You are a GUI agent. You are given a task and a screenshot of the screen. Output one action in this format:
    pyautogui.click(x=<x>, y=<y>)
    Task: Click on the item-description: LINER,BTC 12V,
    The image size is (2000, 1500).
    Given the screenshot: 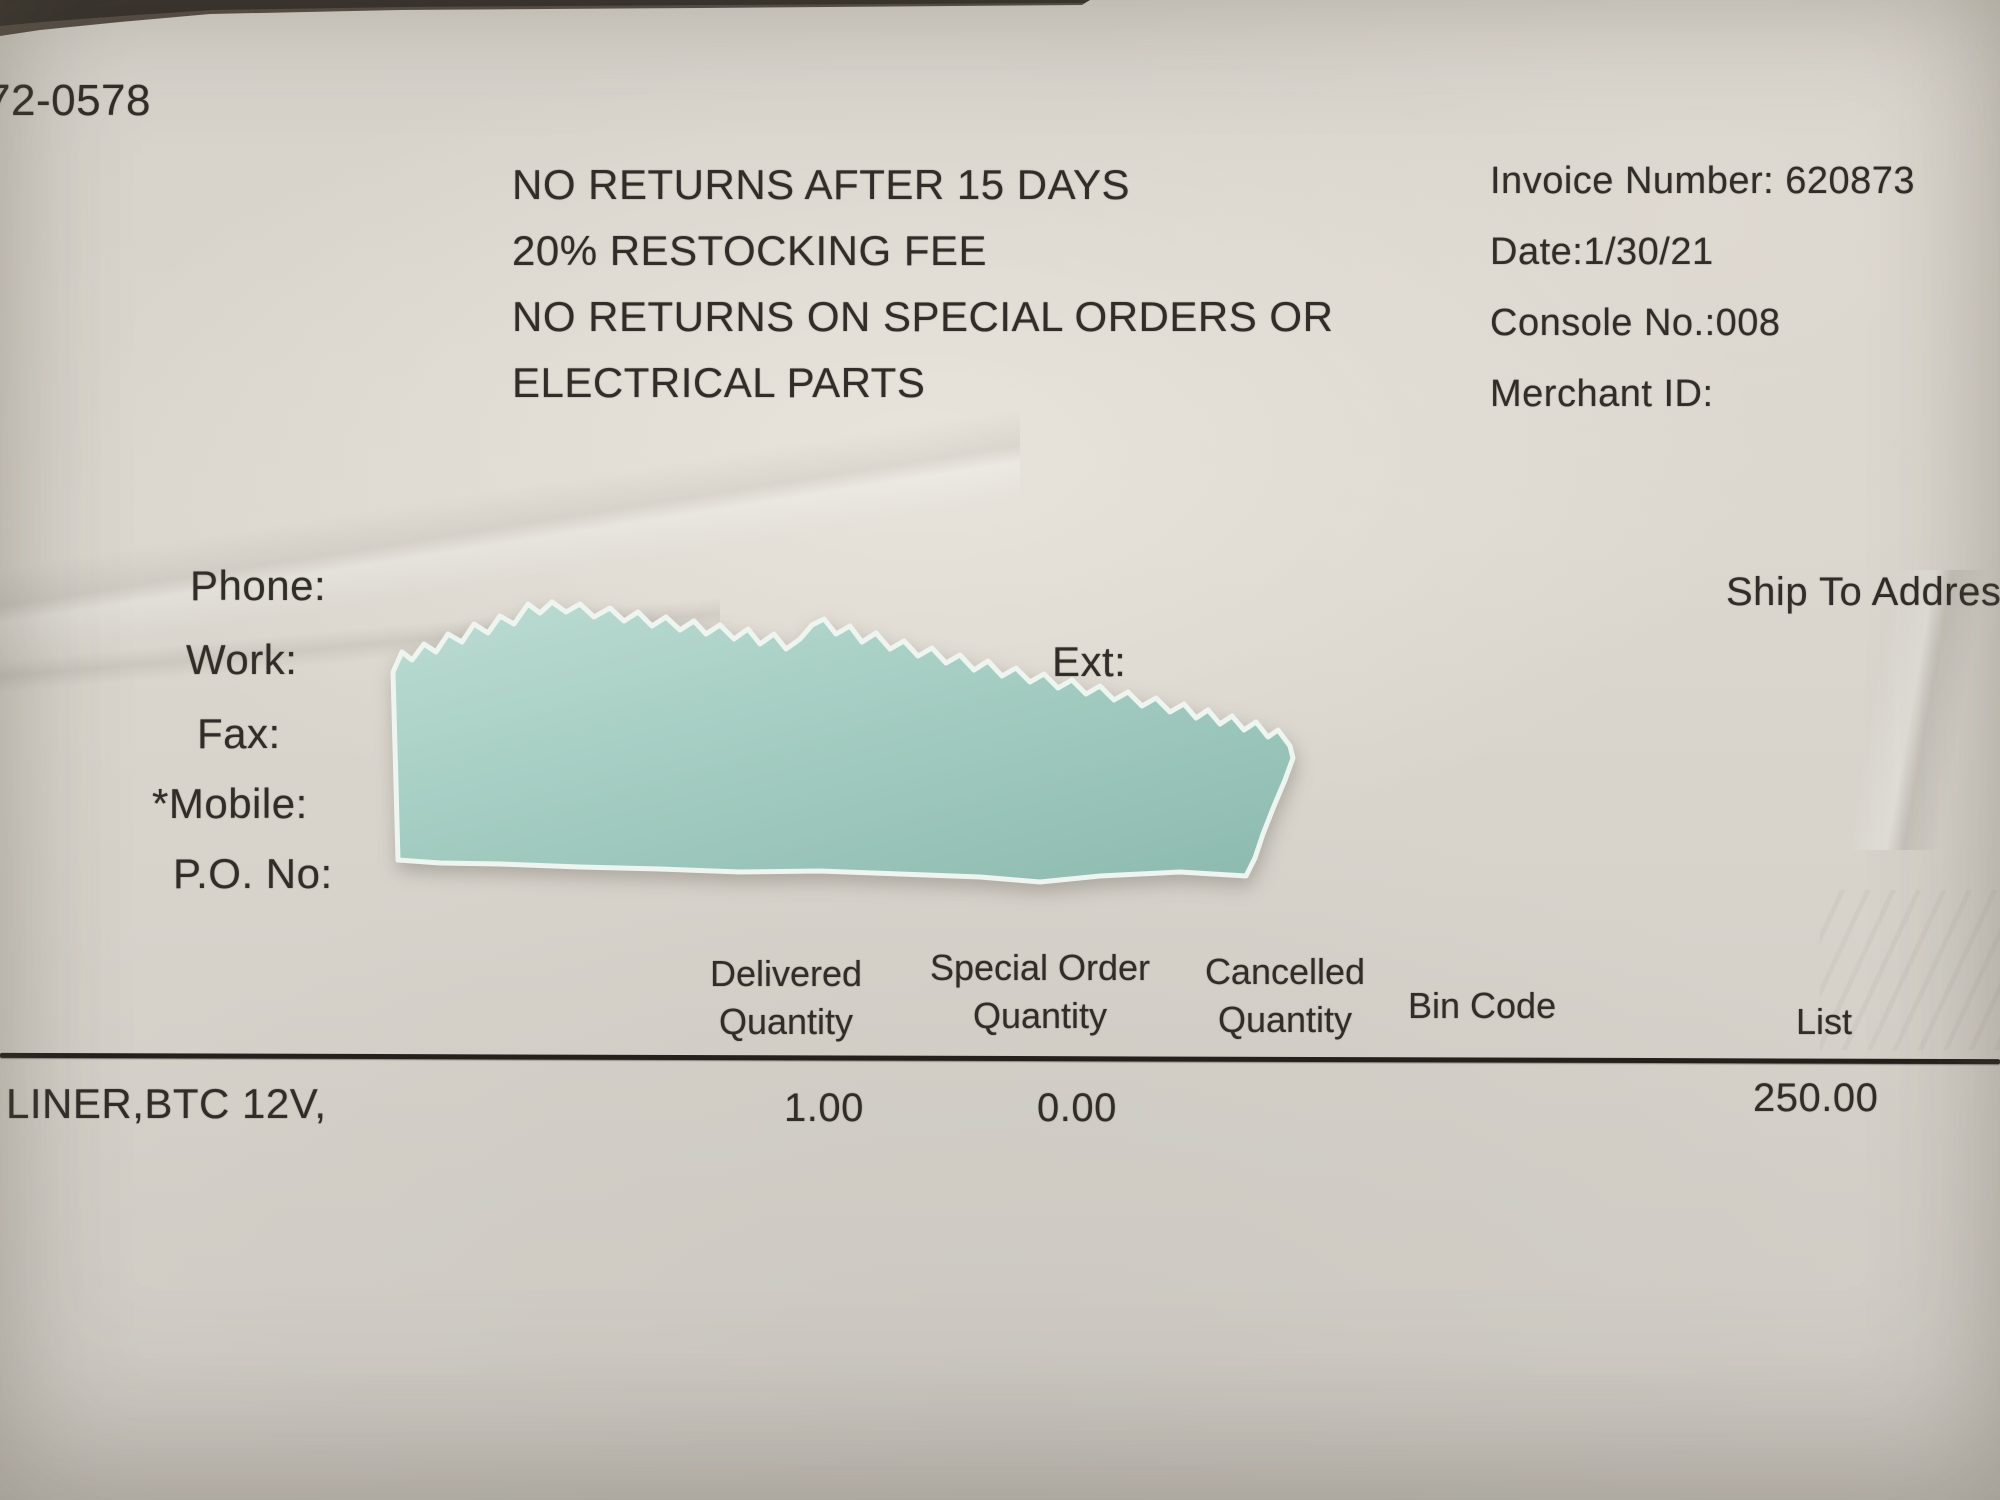 What is the action you would take?
    pyautogui.click(x=166, y=1103)
    